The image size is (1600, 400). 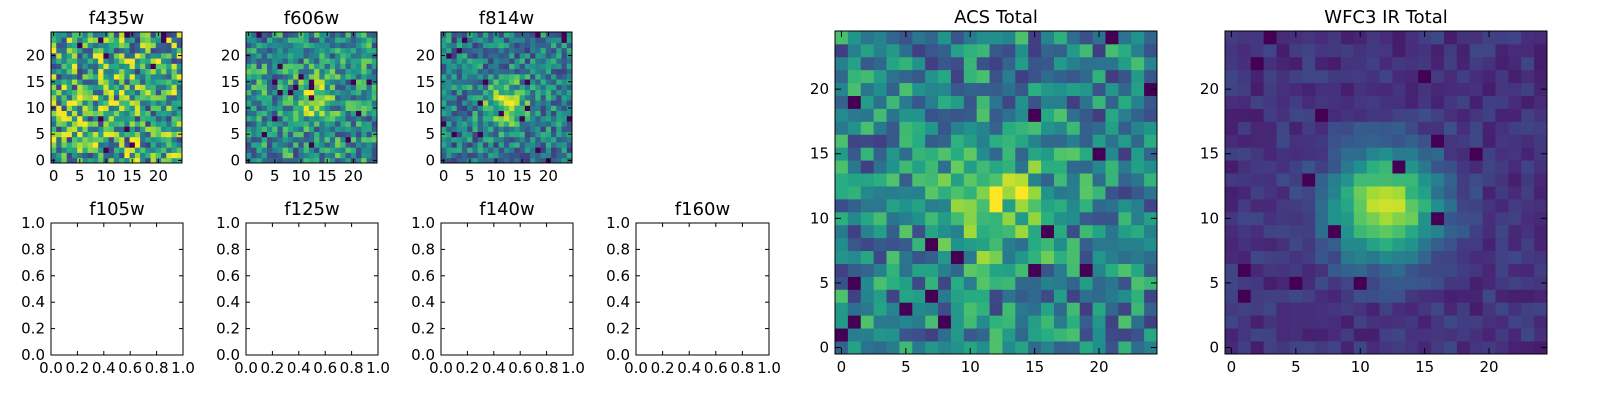 What do you see at coordinates (51, 368) in the screenshot?
I see `x-tick-label: 0.0` at bounding box center [51, 368].